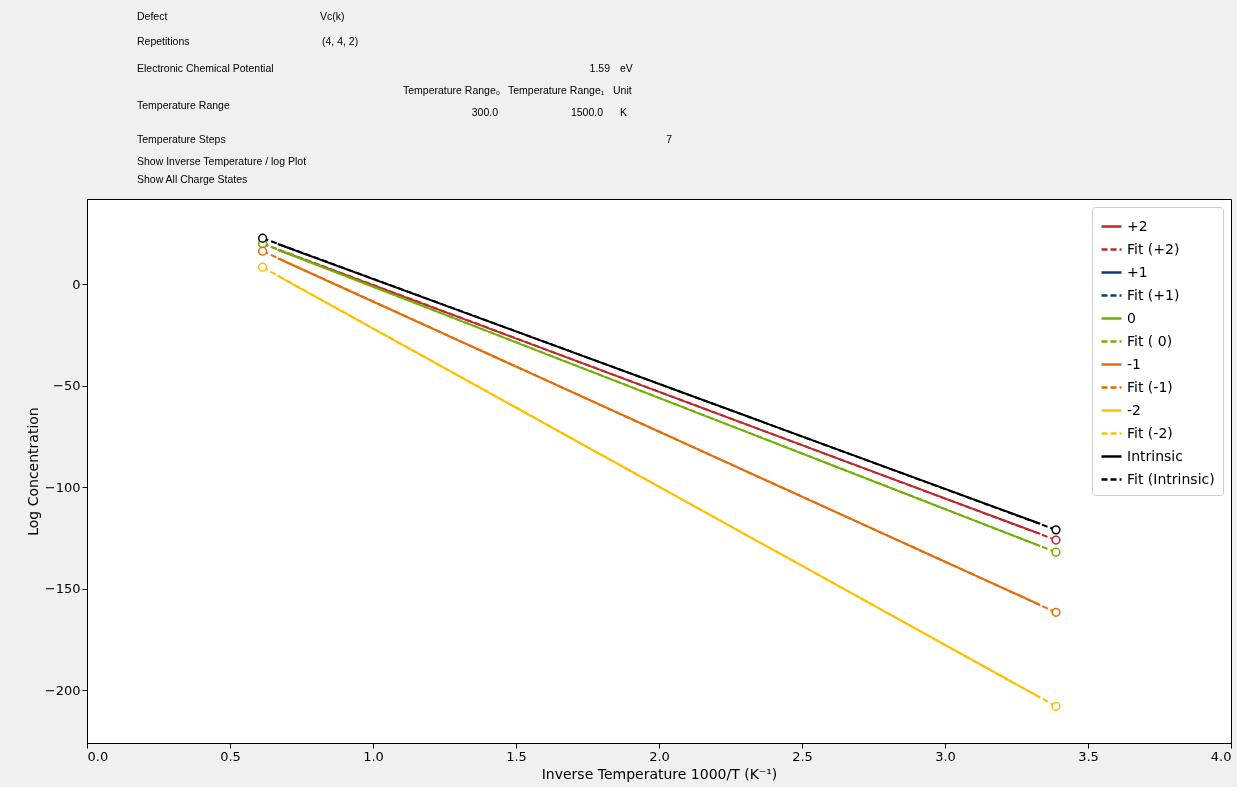 This screenshot has height=809, width=1256. Describe the element at coordinates (62, 589) in the screenshot. I see `y-tick-label: −150` at that location.